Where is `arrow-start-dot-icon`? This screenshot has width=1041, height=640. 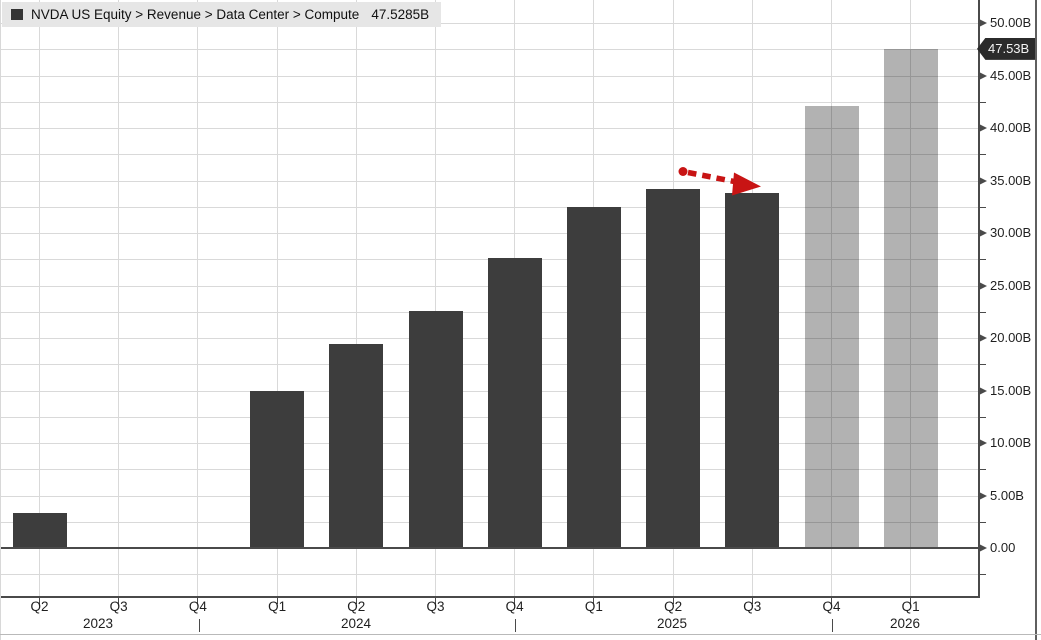 arrow-start-dot-icon is located at coordinates (683, 171).